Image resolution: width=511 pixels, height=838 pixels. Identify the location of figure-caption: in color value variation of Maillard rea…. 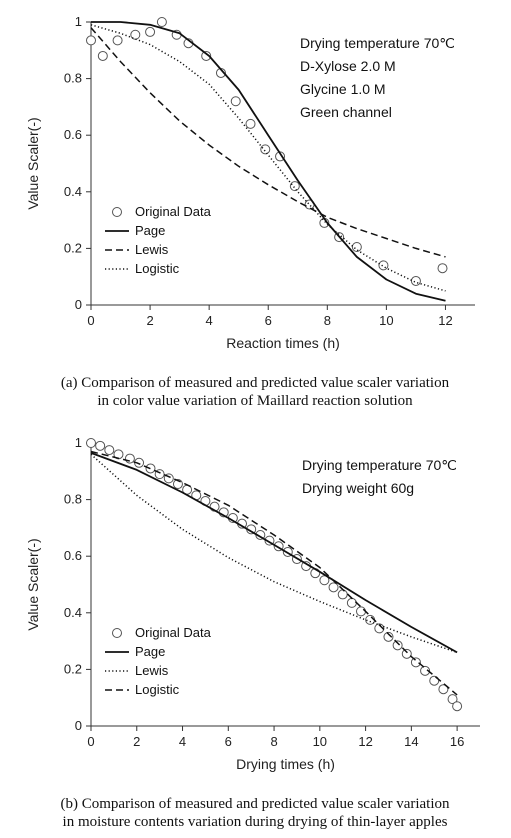
(255, 401).